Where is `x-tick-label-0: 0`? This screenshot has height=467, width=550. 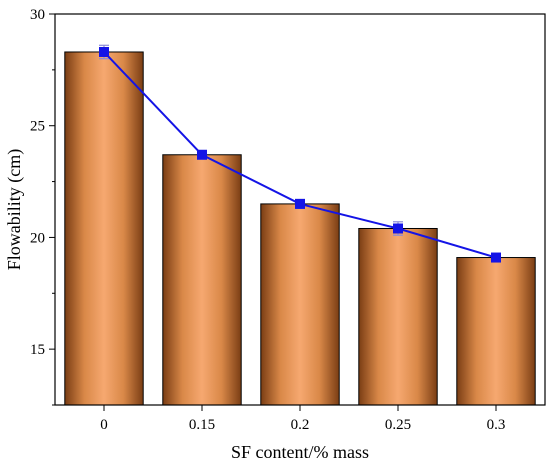 x-tick-label-0: 0 is located at coordinates (104, 425).